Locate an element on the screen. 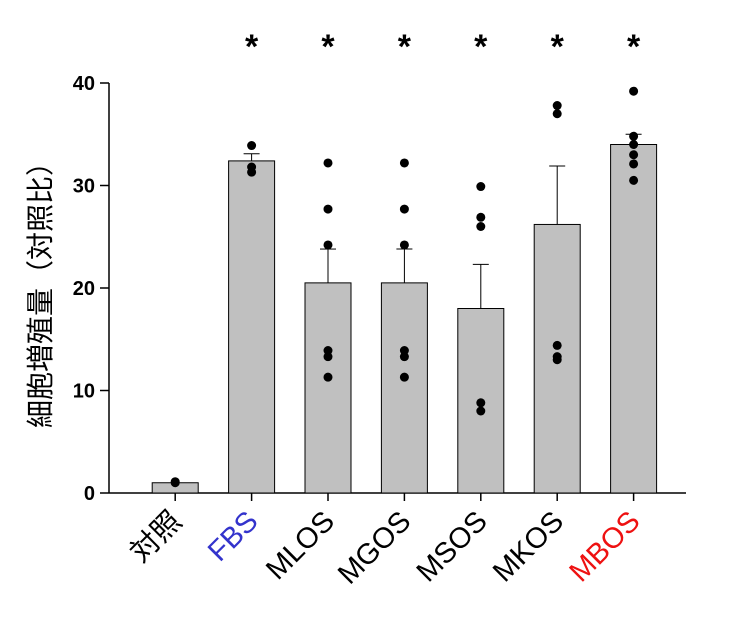 This screenshot has width=730, height=633. y-tick-label: 10 is located at coordinates (84, 392).